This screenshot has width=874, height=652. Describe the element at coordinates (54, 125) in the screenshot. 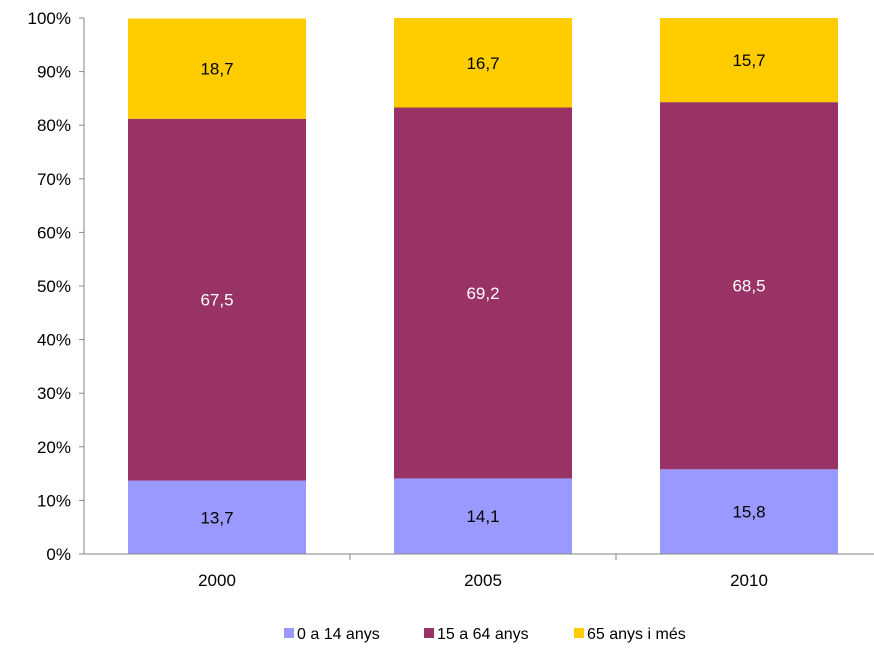

I see `y-tick-label: 80%` at that location.